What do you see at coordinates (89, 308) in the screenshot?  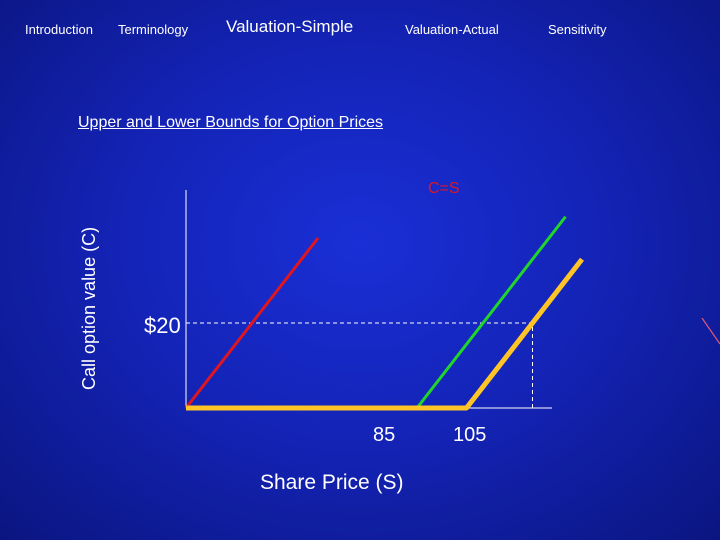 I see `y-axis-label: Call option value (C)` at bounding box center [89, 308].